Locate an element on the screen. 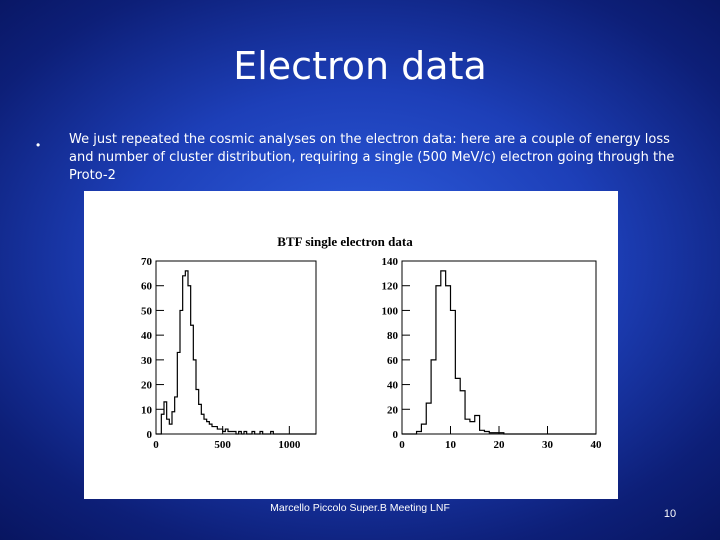  footer-presenter: Marcello Piccolo Super.B Meeting LNF is located at coordinates (360, 508).